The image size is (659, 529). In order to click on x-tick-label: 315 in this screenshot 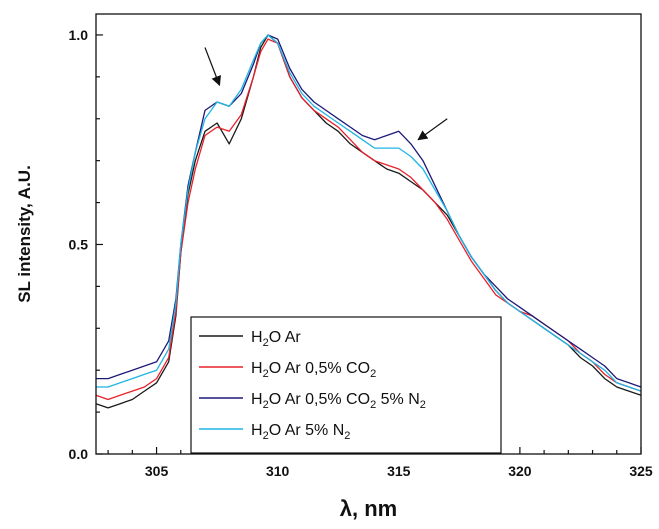, I will do `click(399, 471)`.